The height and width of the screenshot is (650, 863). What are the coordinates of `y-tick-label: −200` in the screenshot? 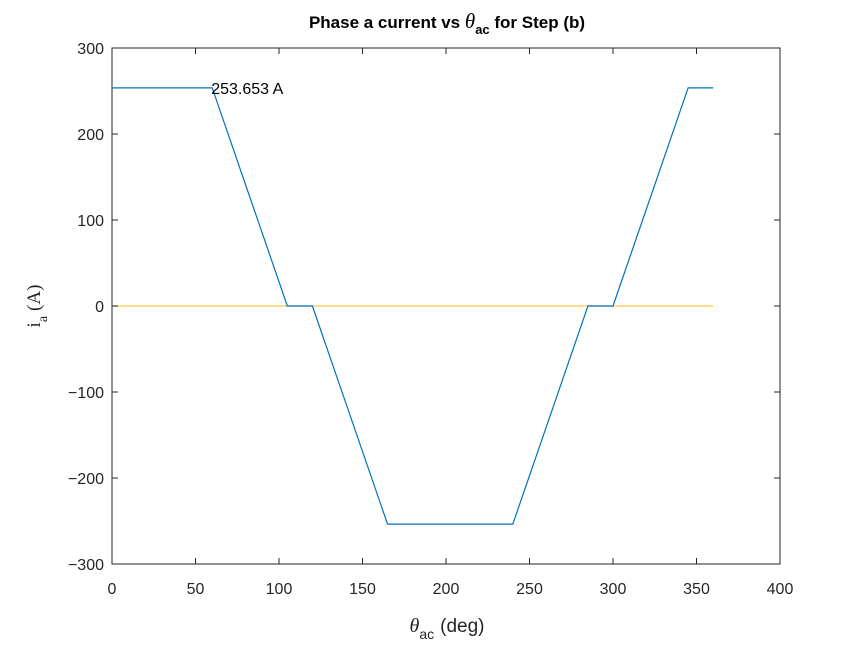 It's located at (86, 479).